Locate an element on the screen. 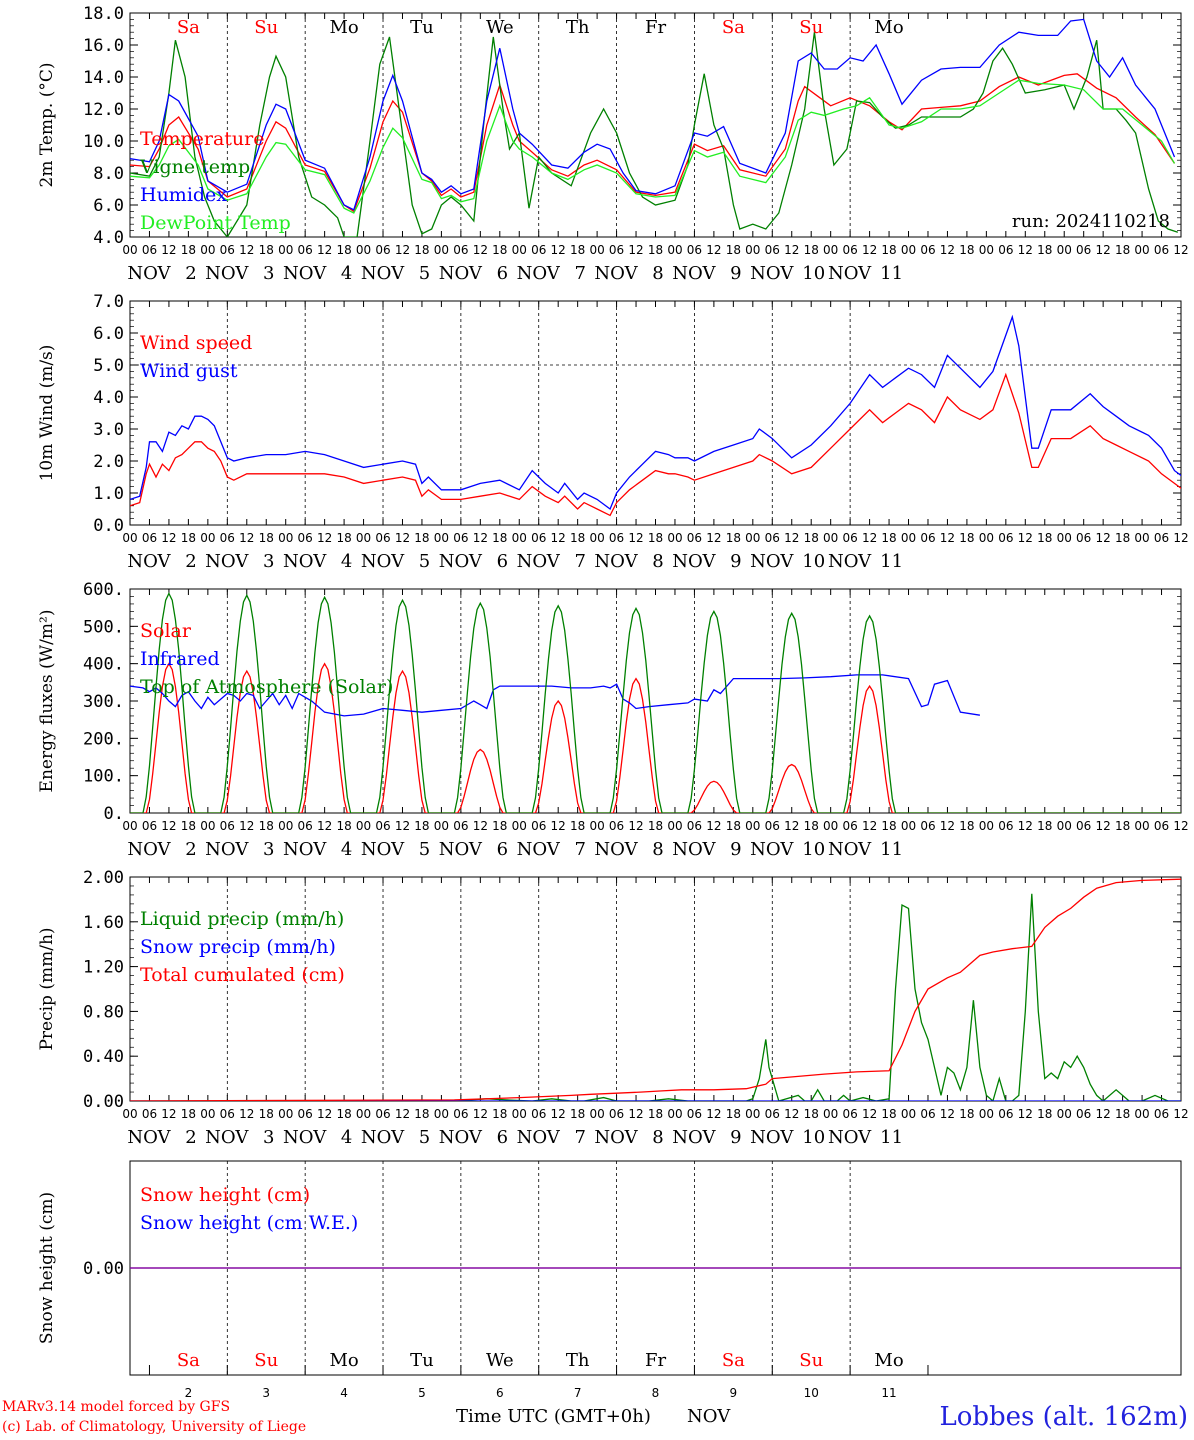 The image size is (1194, 1440). y-tick-label: 100. is located at coordinates (103, 777).